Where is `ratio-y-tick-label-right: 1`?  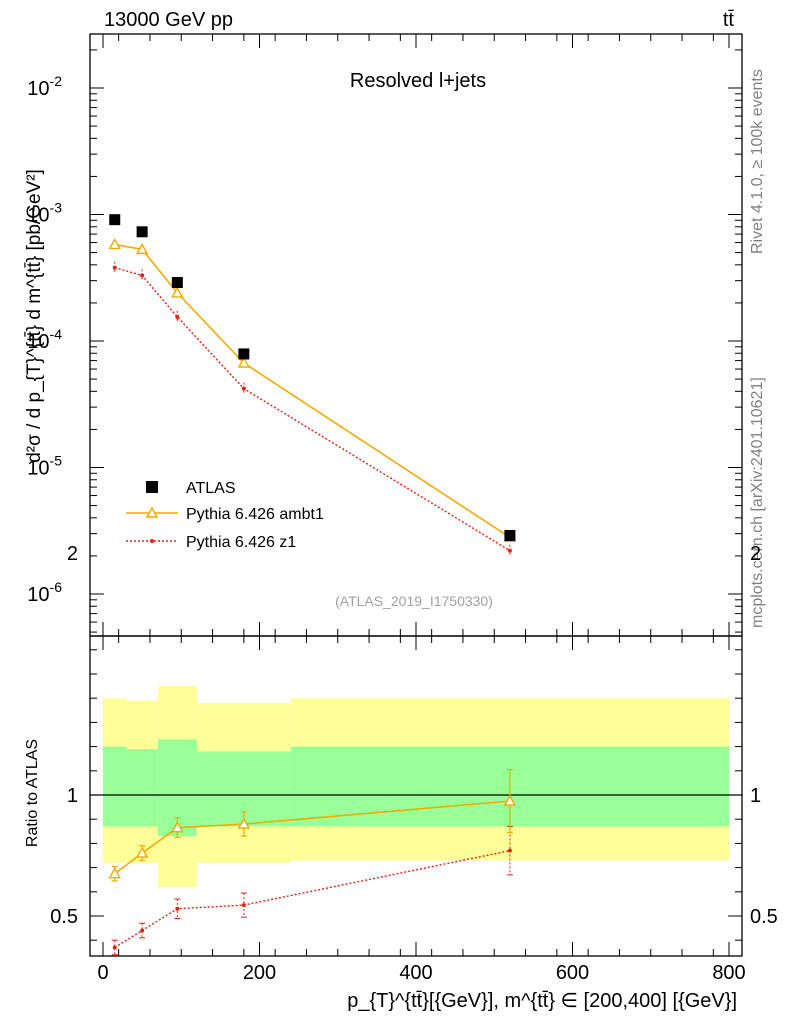 ratio-y-tick-label-right: 1 is located at coordinates (755, 796).